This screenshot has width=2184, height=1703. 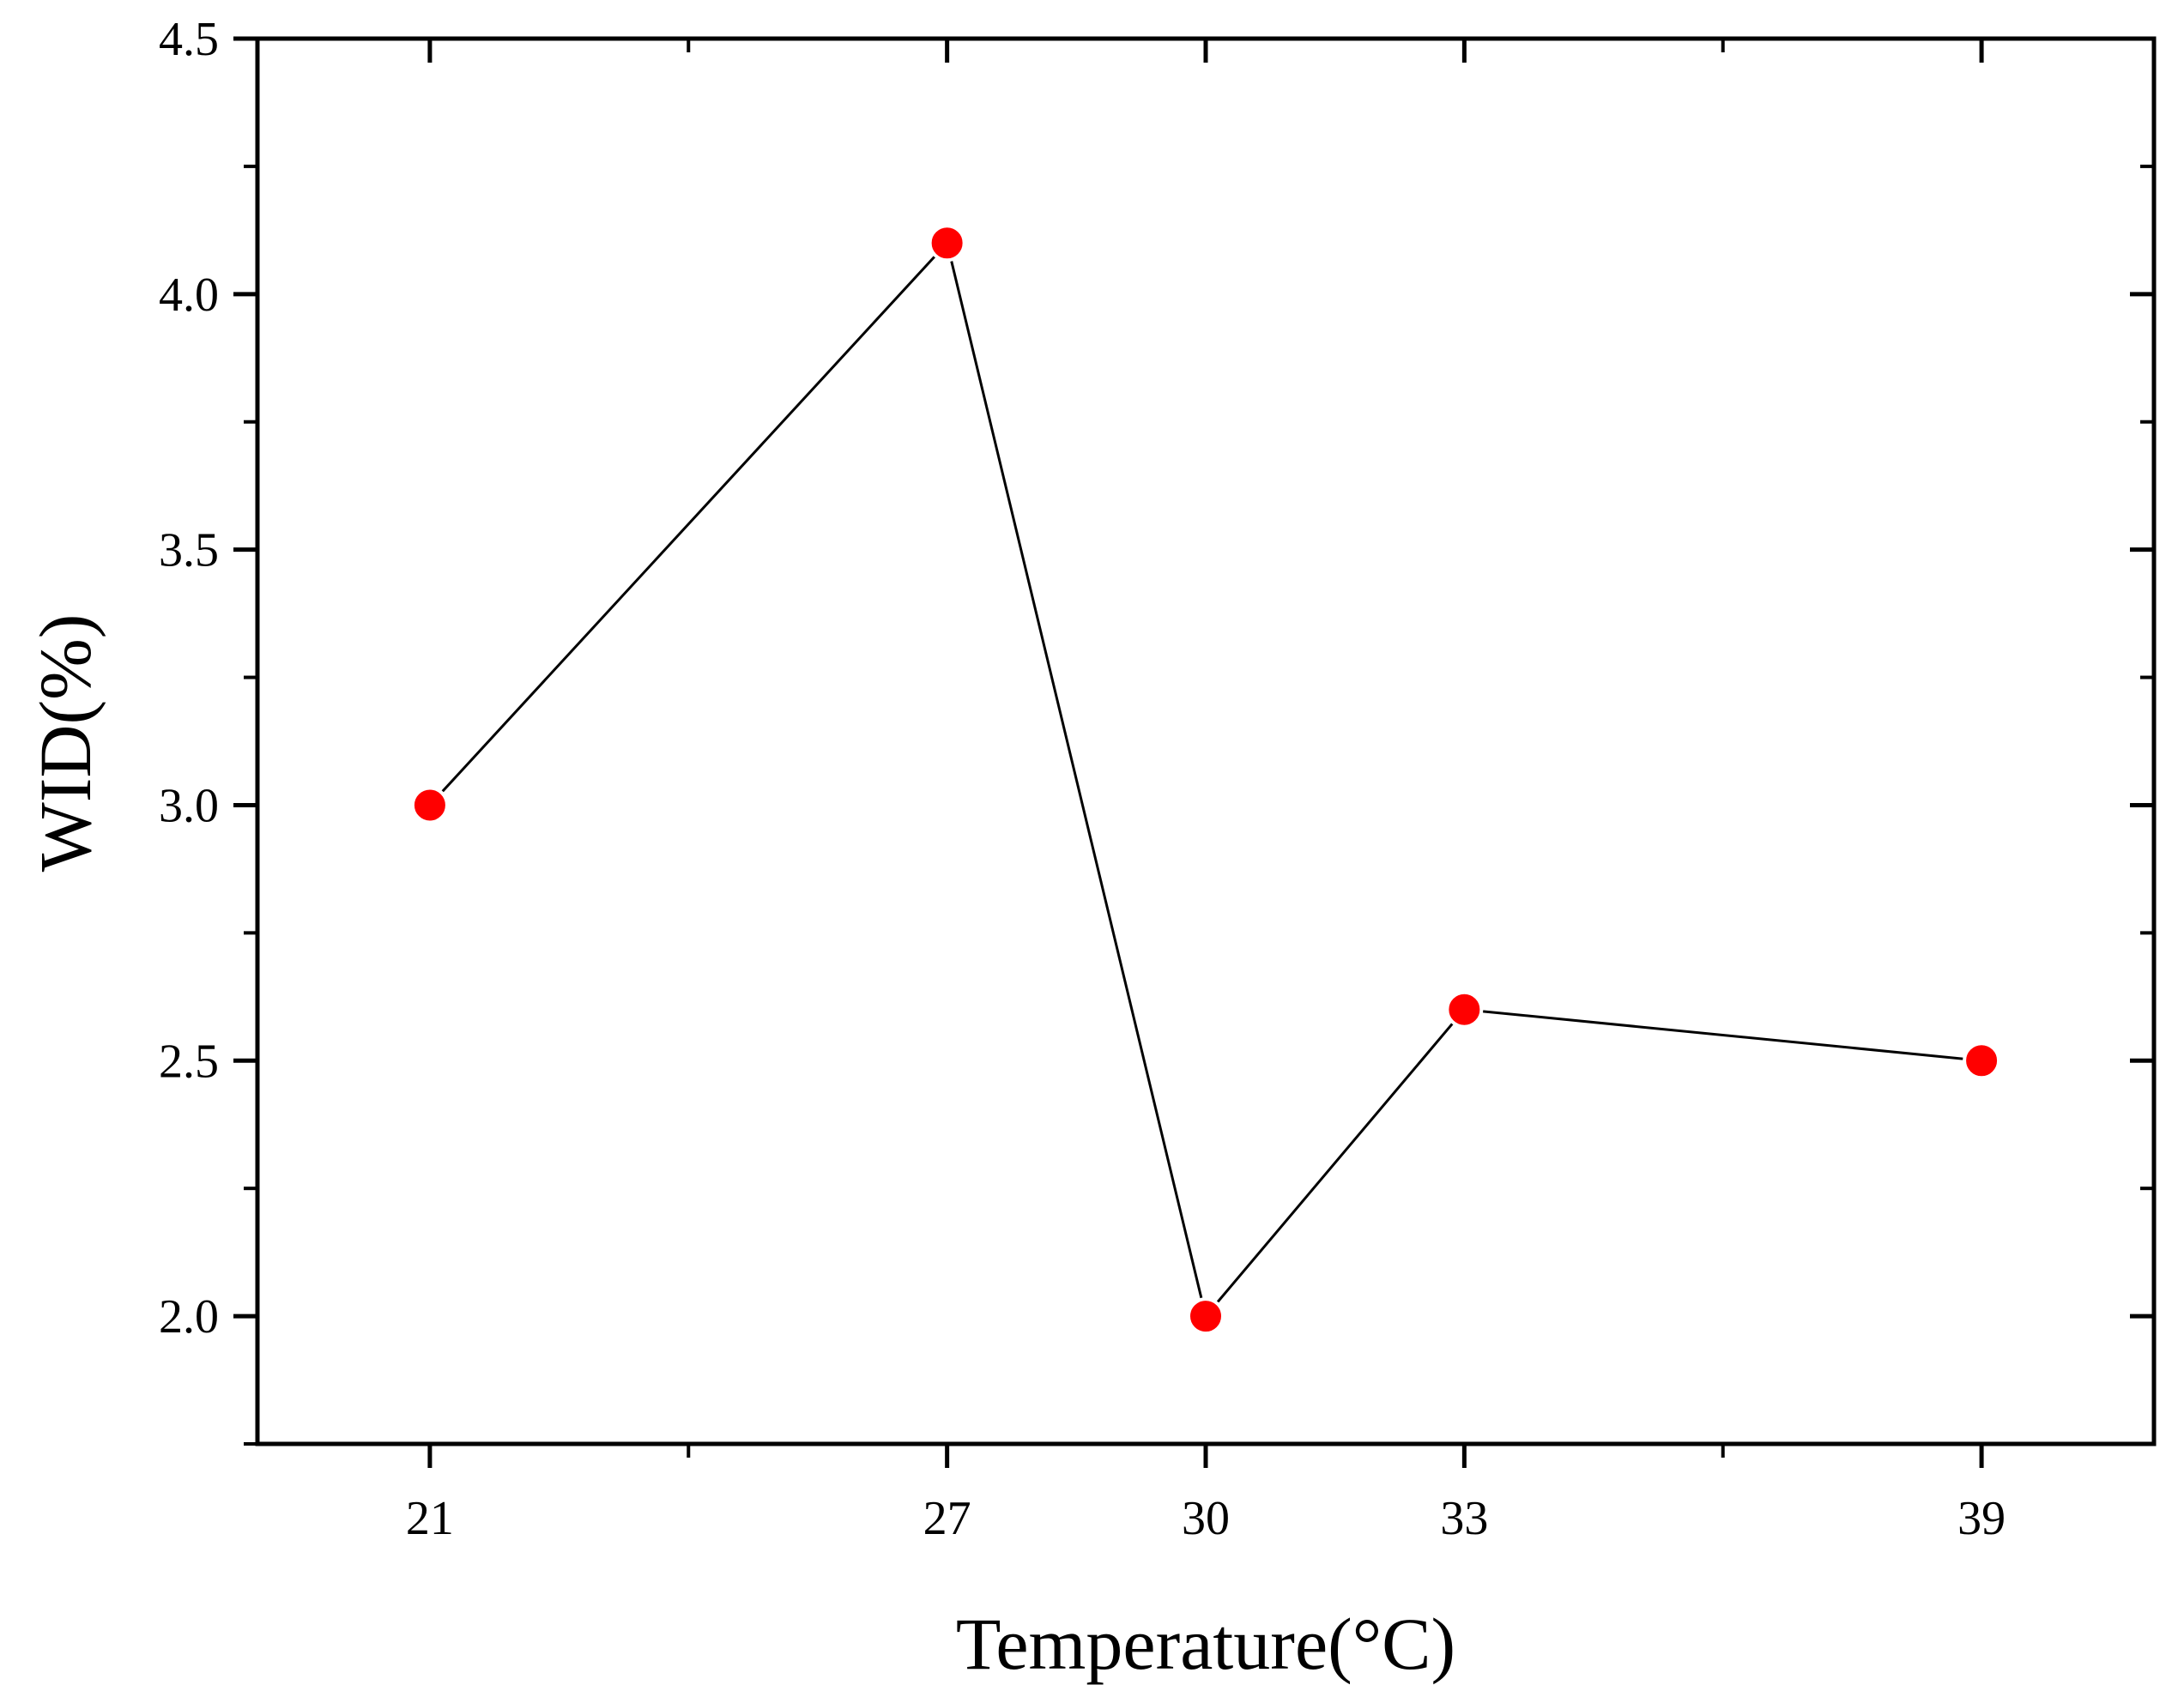 What do you see at coordinates (1464, 1518) in the screenshot?
I see `x-tick-label: 33` at bounding box center [1464, 1518].